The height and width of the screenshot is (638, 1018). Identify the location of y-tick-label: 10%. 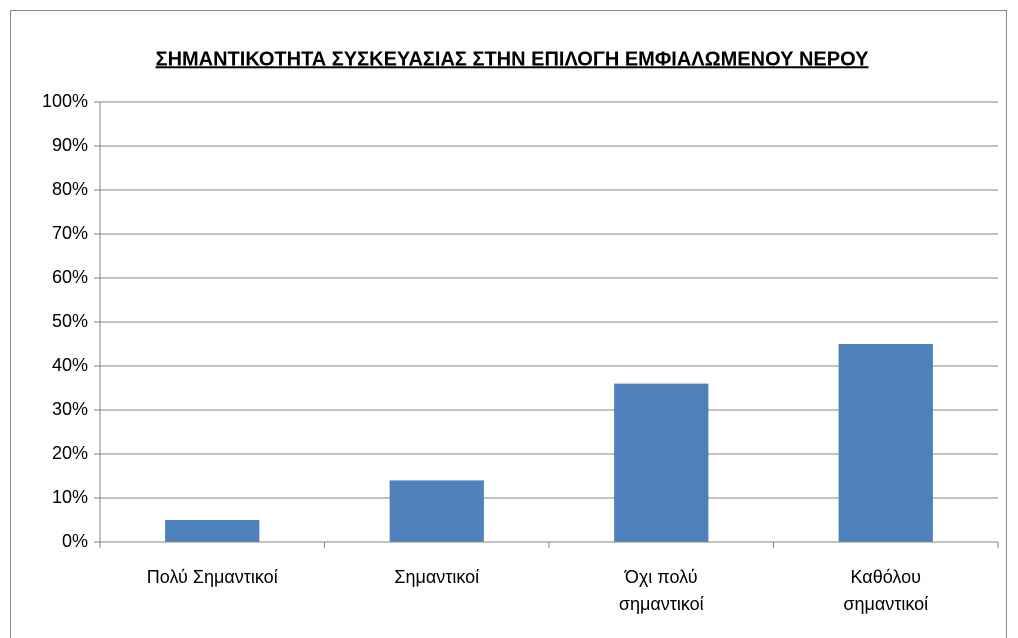
(70, 497).